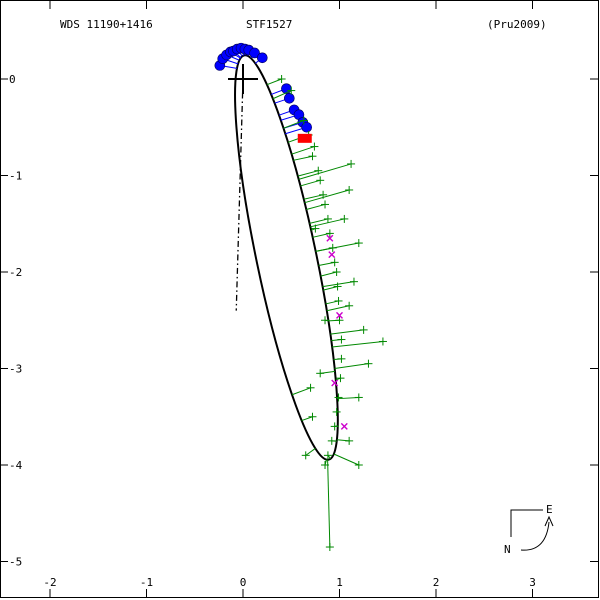 The image size is (600, 600). I want to click on y-tick-label: -1, so click(15, 176).